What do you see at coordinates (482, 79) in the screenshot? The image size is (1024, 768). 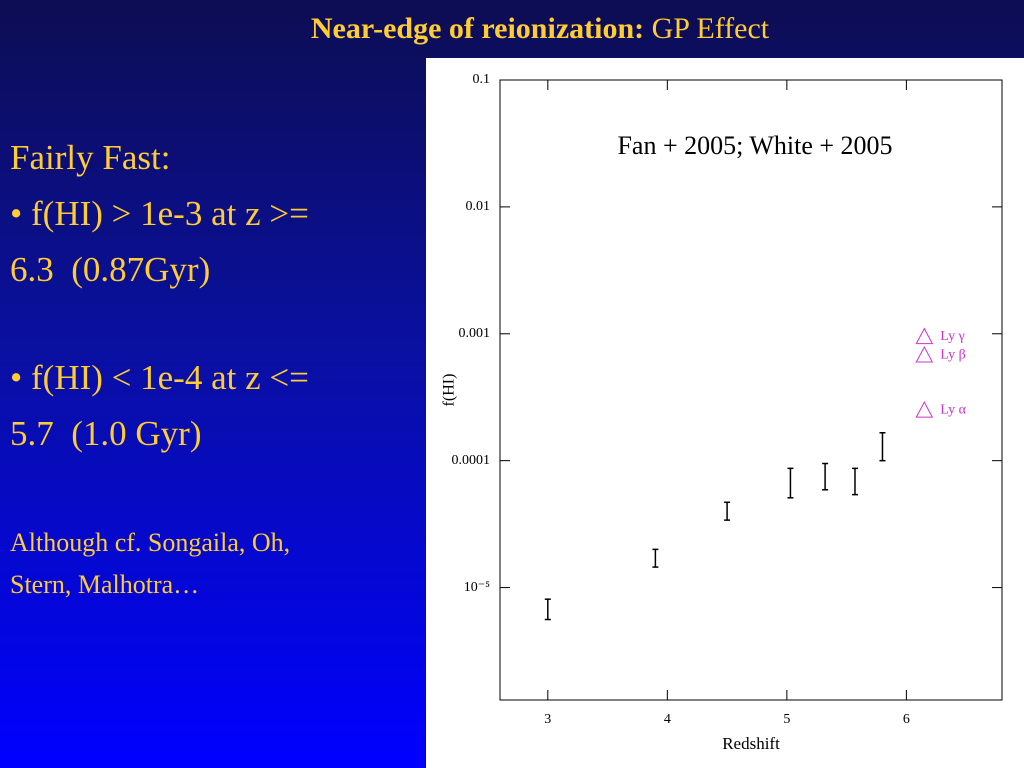 I see `y-tick-label: 0.1` at bounding box center [482, 79].